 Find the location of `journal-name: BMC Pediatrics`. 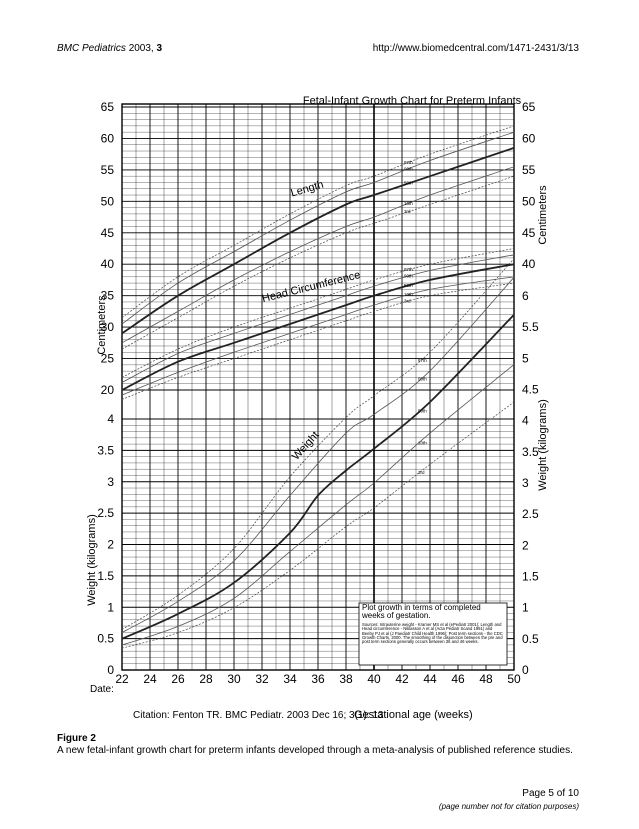

journal-name: BMC Pediatrics is located at coordinates (91, 48).